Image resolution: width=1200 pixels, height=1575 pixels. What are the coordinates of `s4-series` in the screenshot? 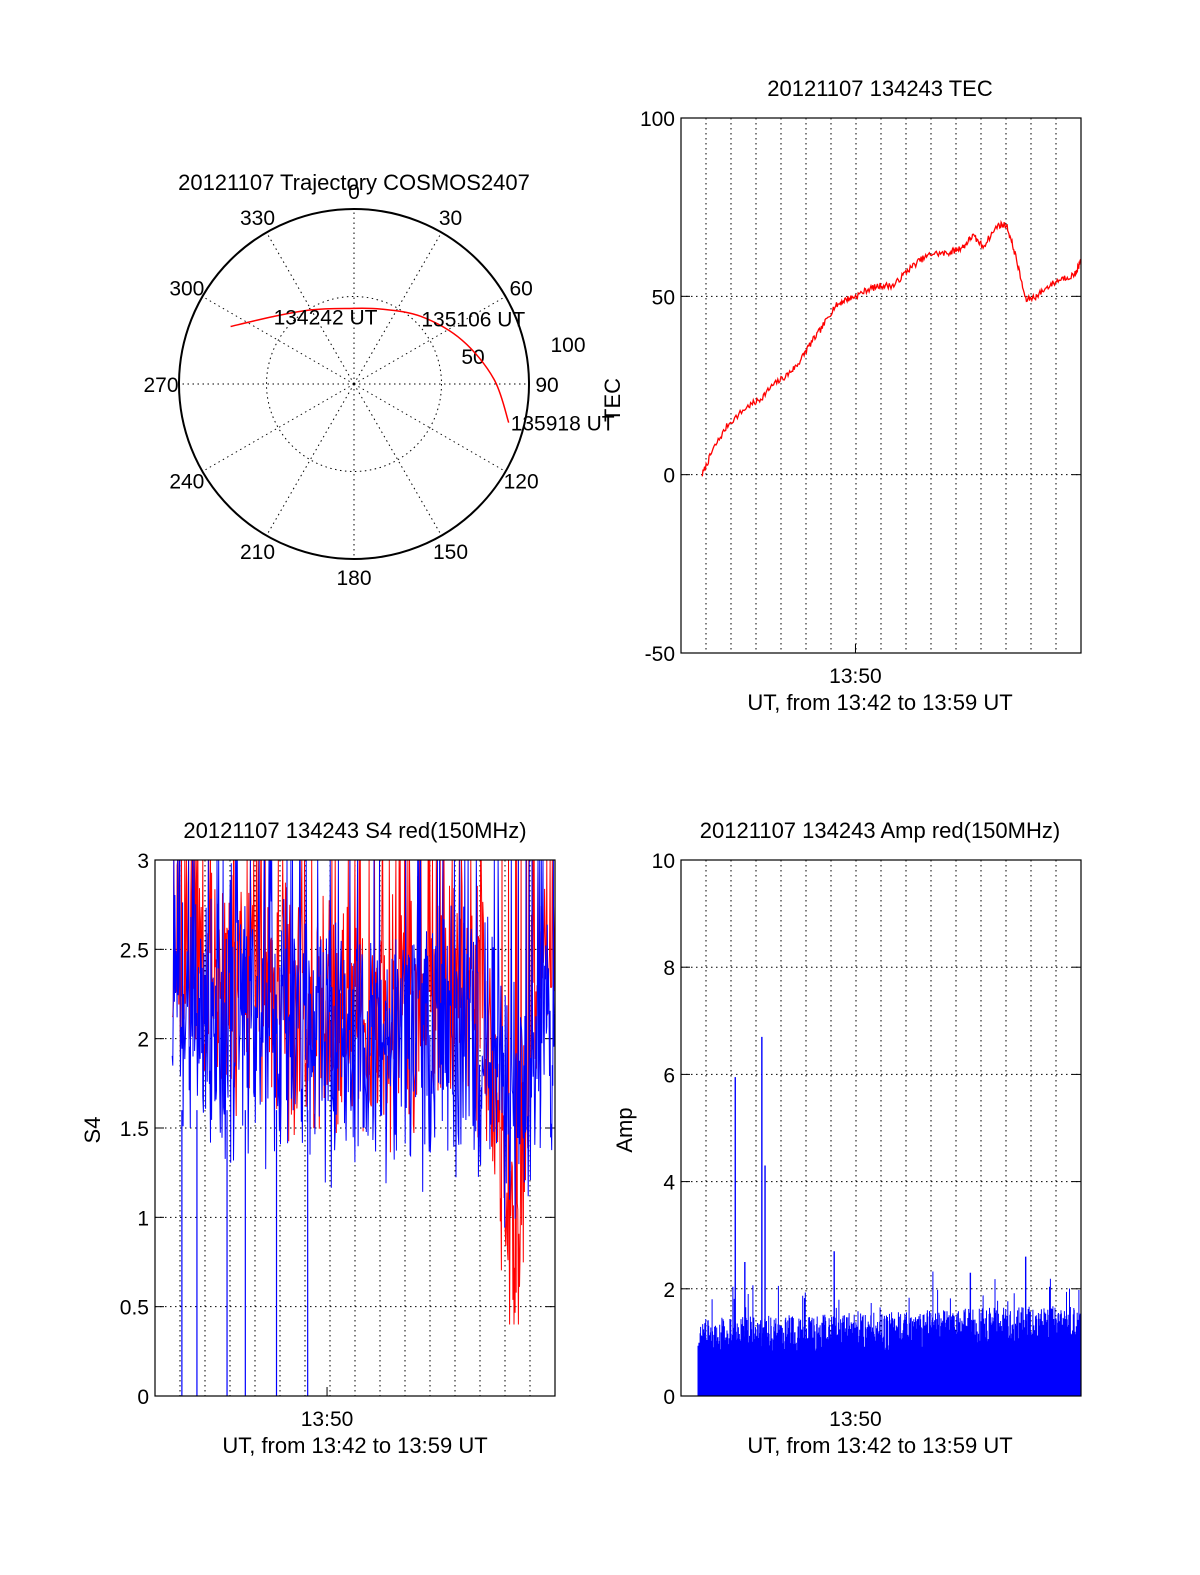 It's located at (363, 1128).